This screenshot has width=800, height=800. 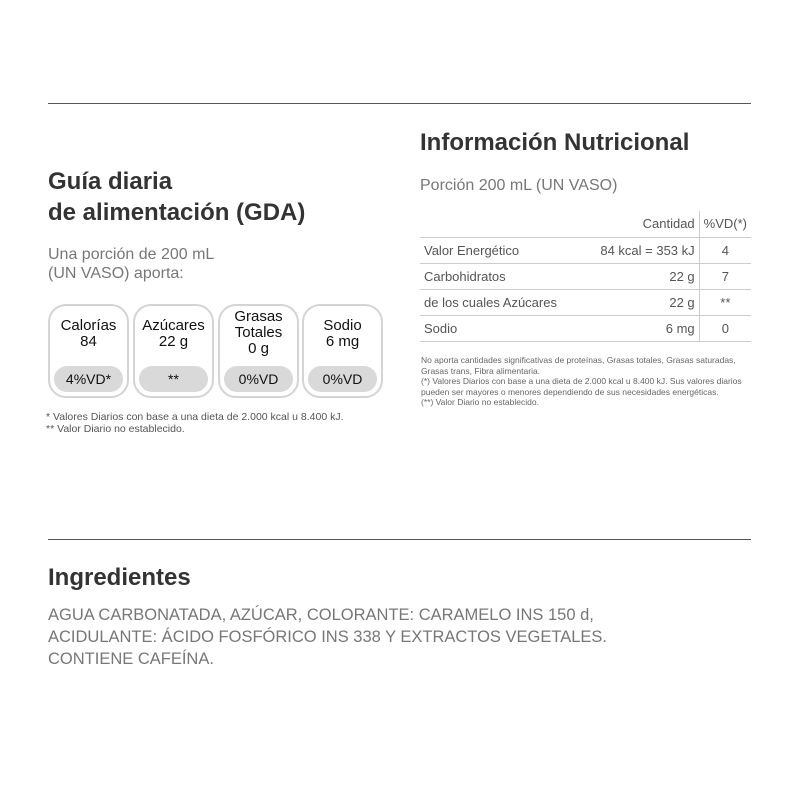 What do you see at coordinates (501, 276) in the screenshot?
I see `cell: Carbohidratos` at bounding box center [501, 276].